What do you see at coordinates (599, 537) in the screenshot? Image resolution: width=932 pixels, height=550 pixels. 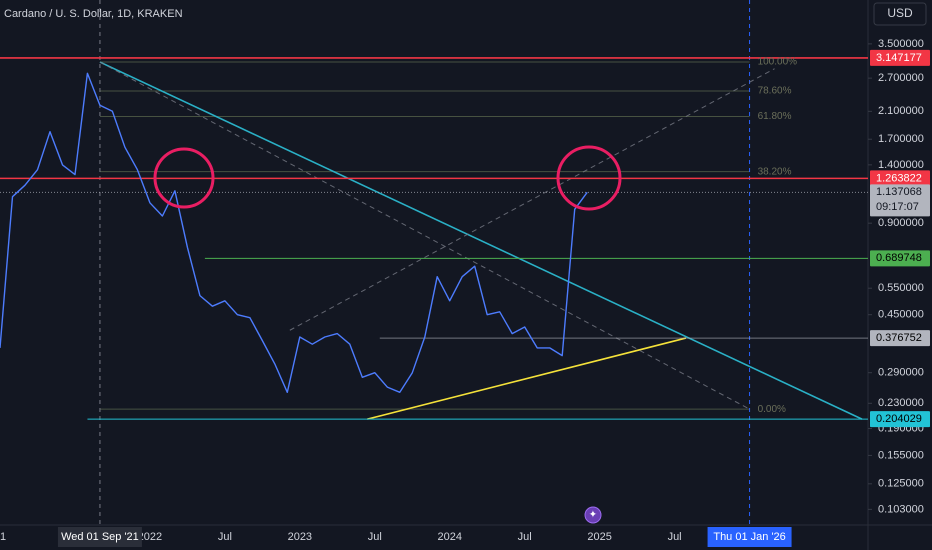 I see `x-tick-label: 2025` at bounding box center [599, 537].